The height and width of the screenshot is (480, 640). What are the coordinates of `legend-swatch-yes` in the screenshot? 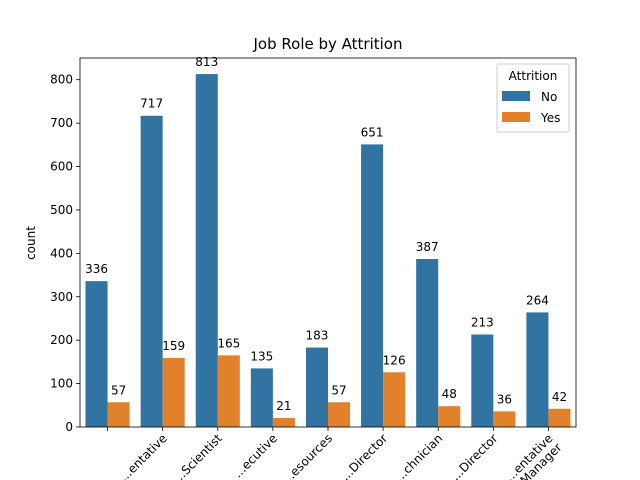 It's located at (516, 117).